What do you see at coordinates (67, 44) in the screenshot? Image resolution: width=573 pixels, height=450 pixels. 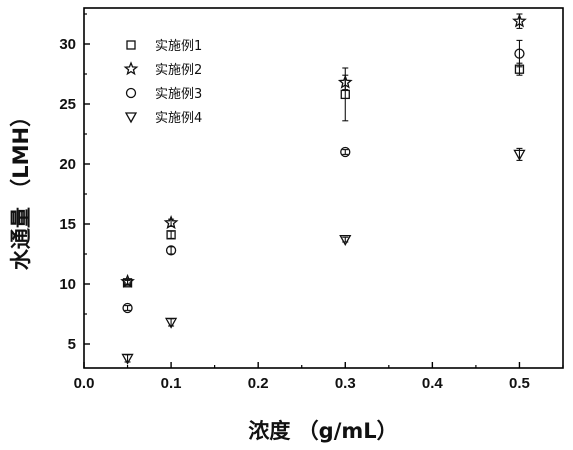 I see `y-tick-label: 30` at bounding box center [67, 44].